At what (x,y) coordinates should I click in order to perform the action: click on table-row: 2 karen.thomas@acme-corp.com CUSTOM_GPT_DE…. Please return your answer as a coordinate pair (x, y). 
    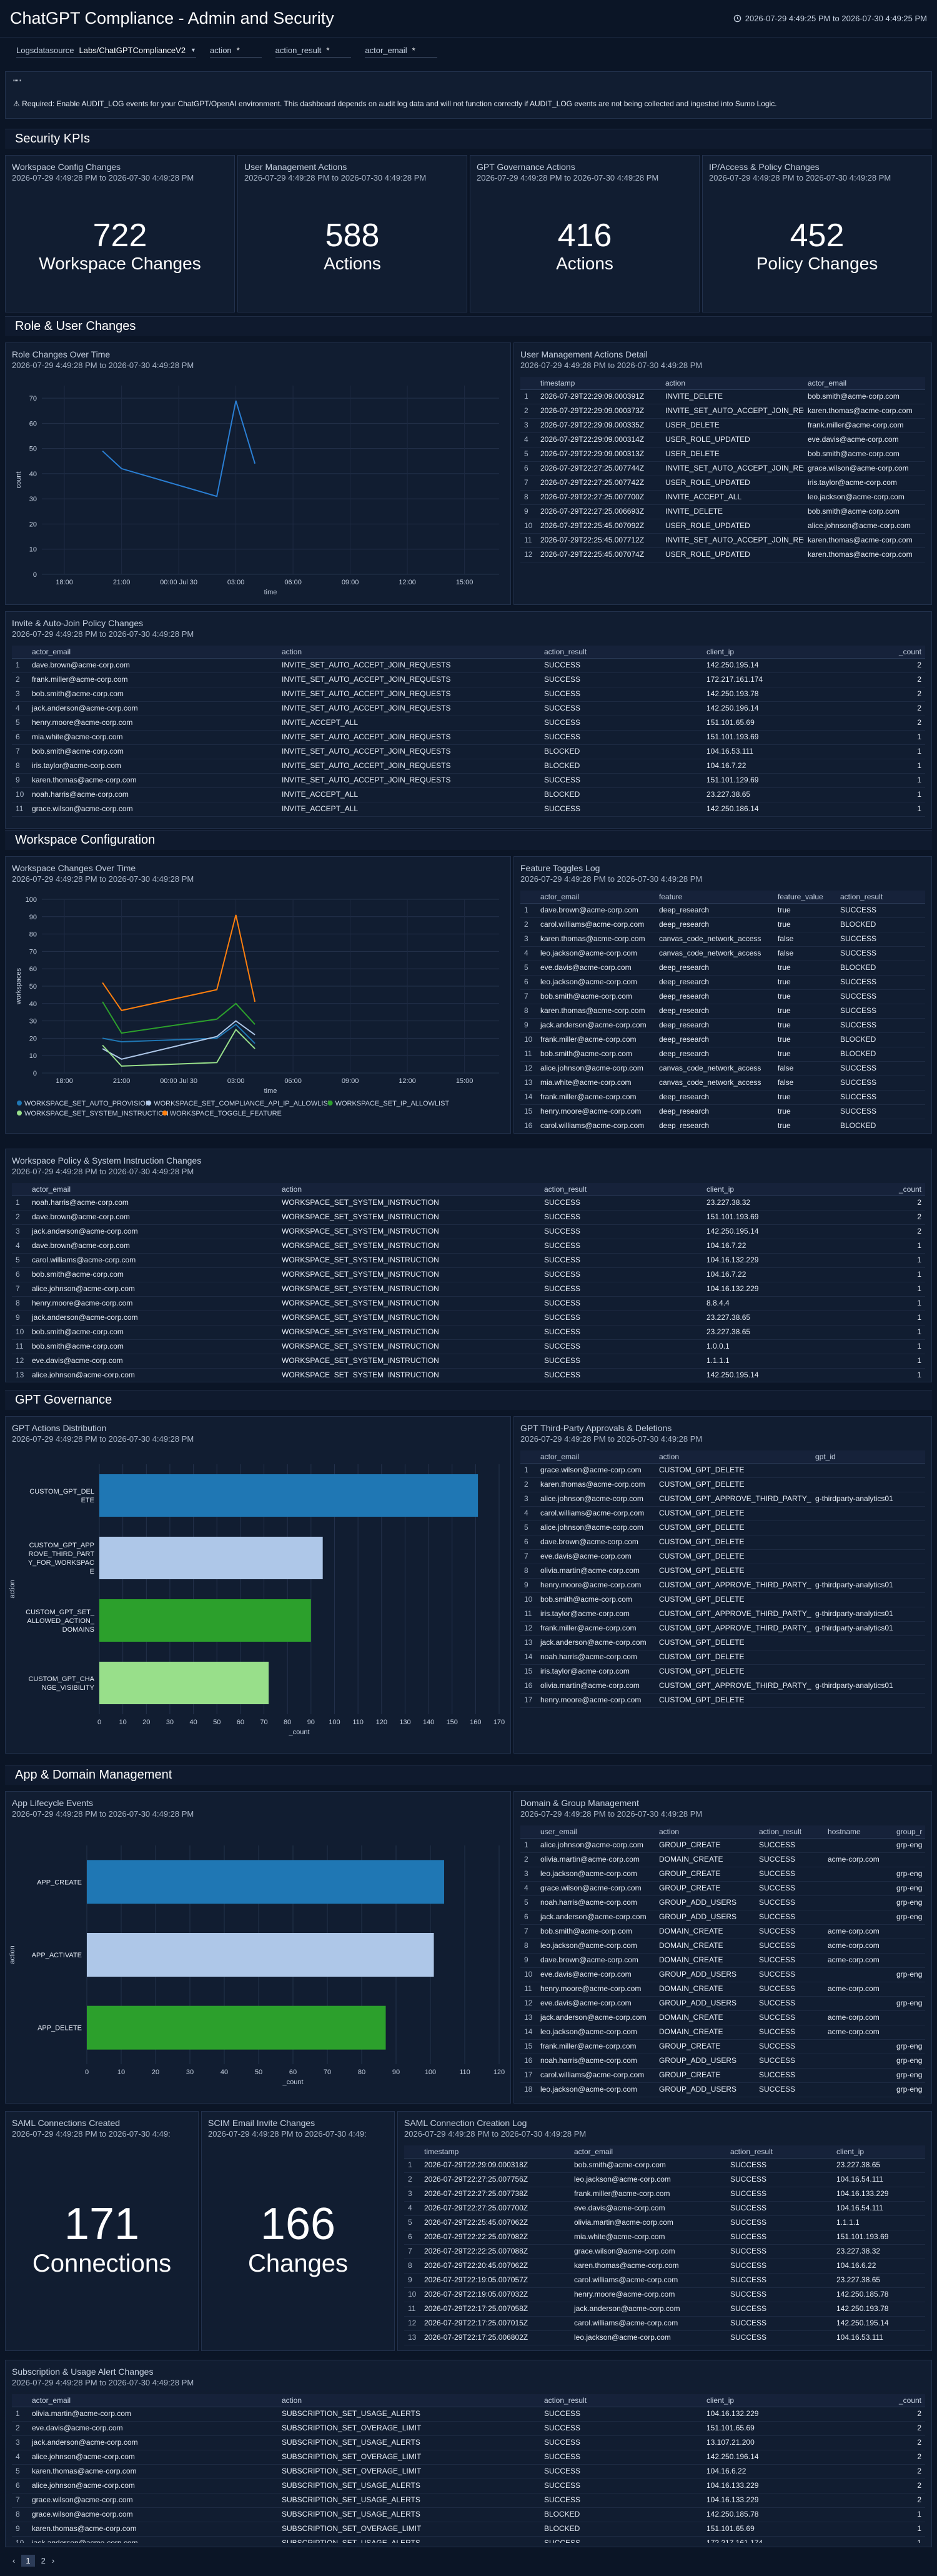
    Looking at the image, I should click on (722, 1484).